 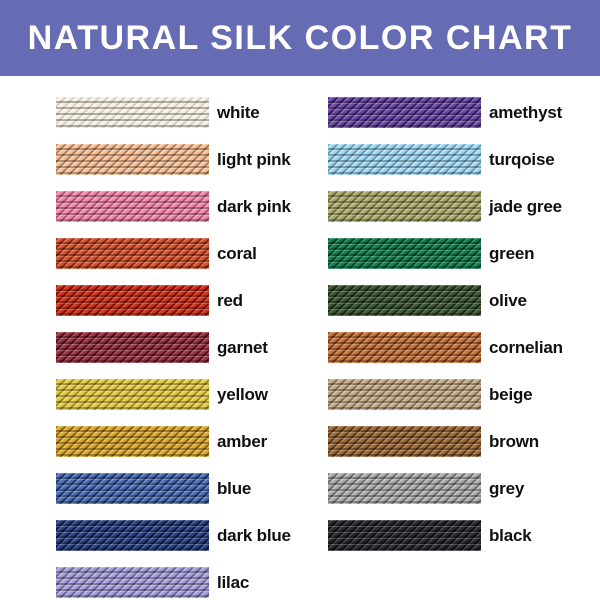 What do you see at coordinates (404, 206) in the screenshot?
I see `silk-swatch-jade-gree` at bounding box center [404, 206].